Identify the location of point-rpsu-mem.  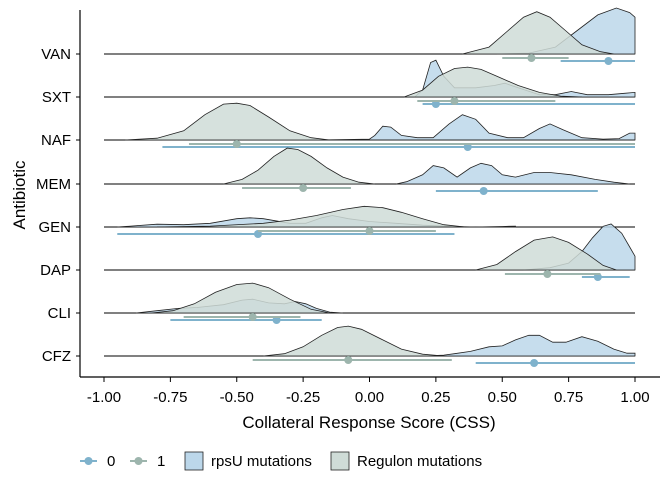
(483, 191).